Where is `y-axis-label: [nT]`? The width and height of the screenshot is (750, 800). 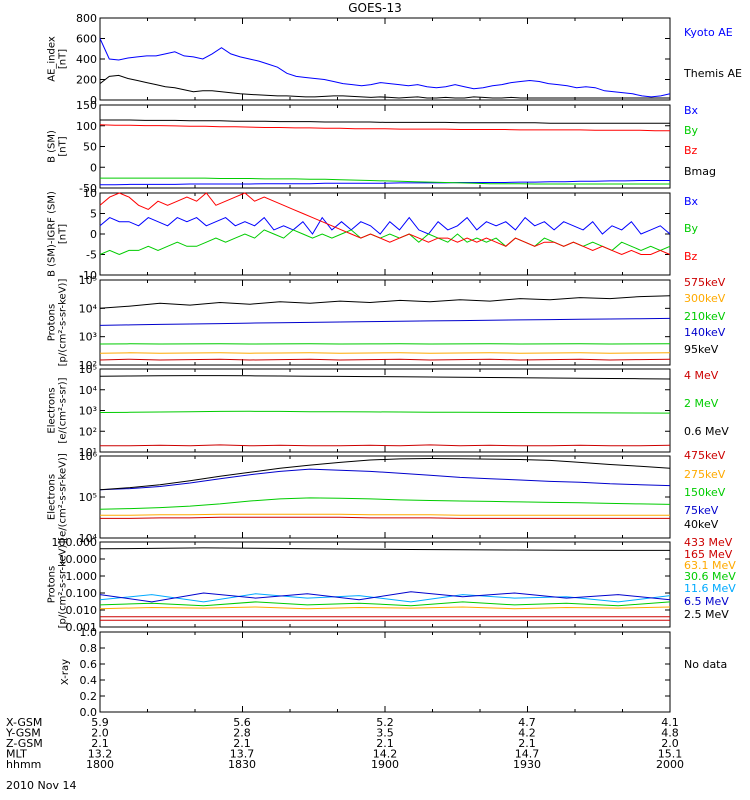 y-axis-label: [nT] is located at coordinates (63, 59).